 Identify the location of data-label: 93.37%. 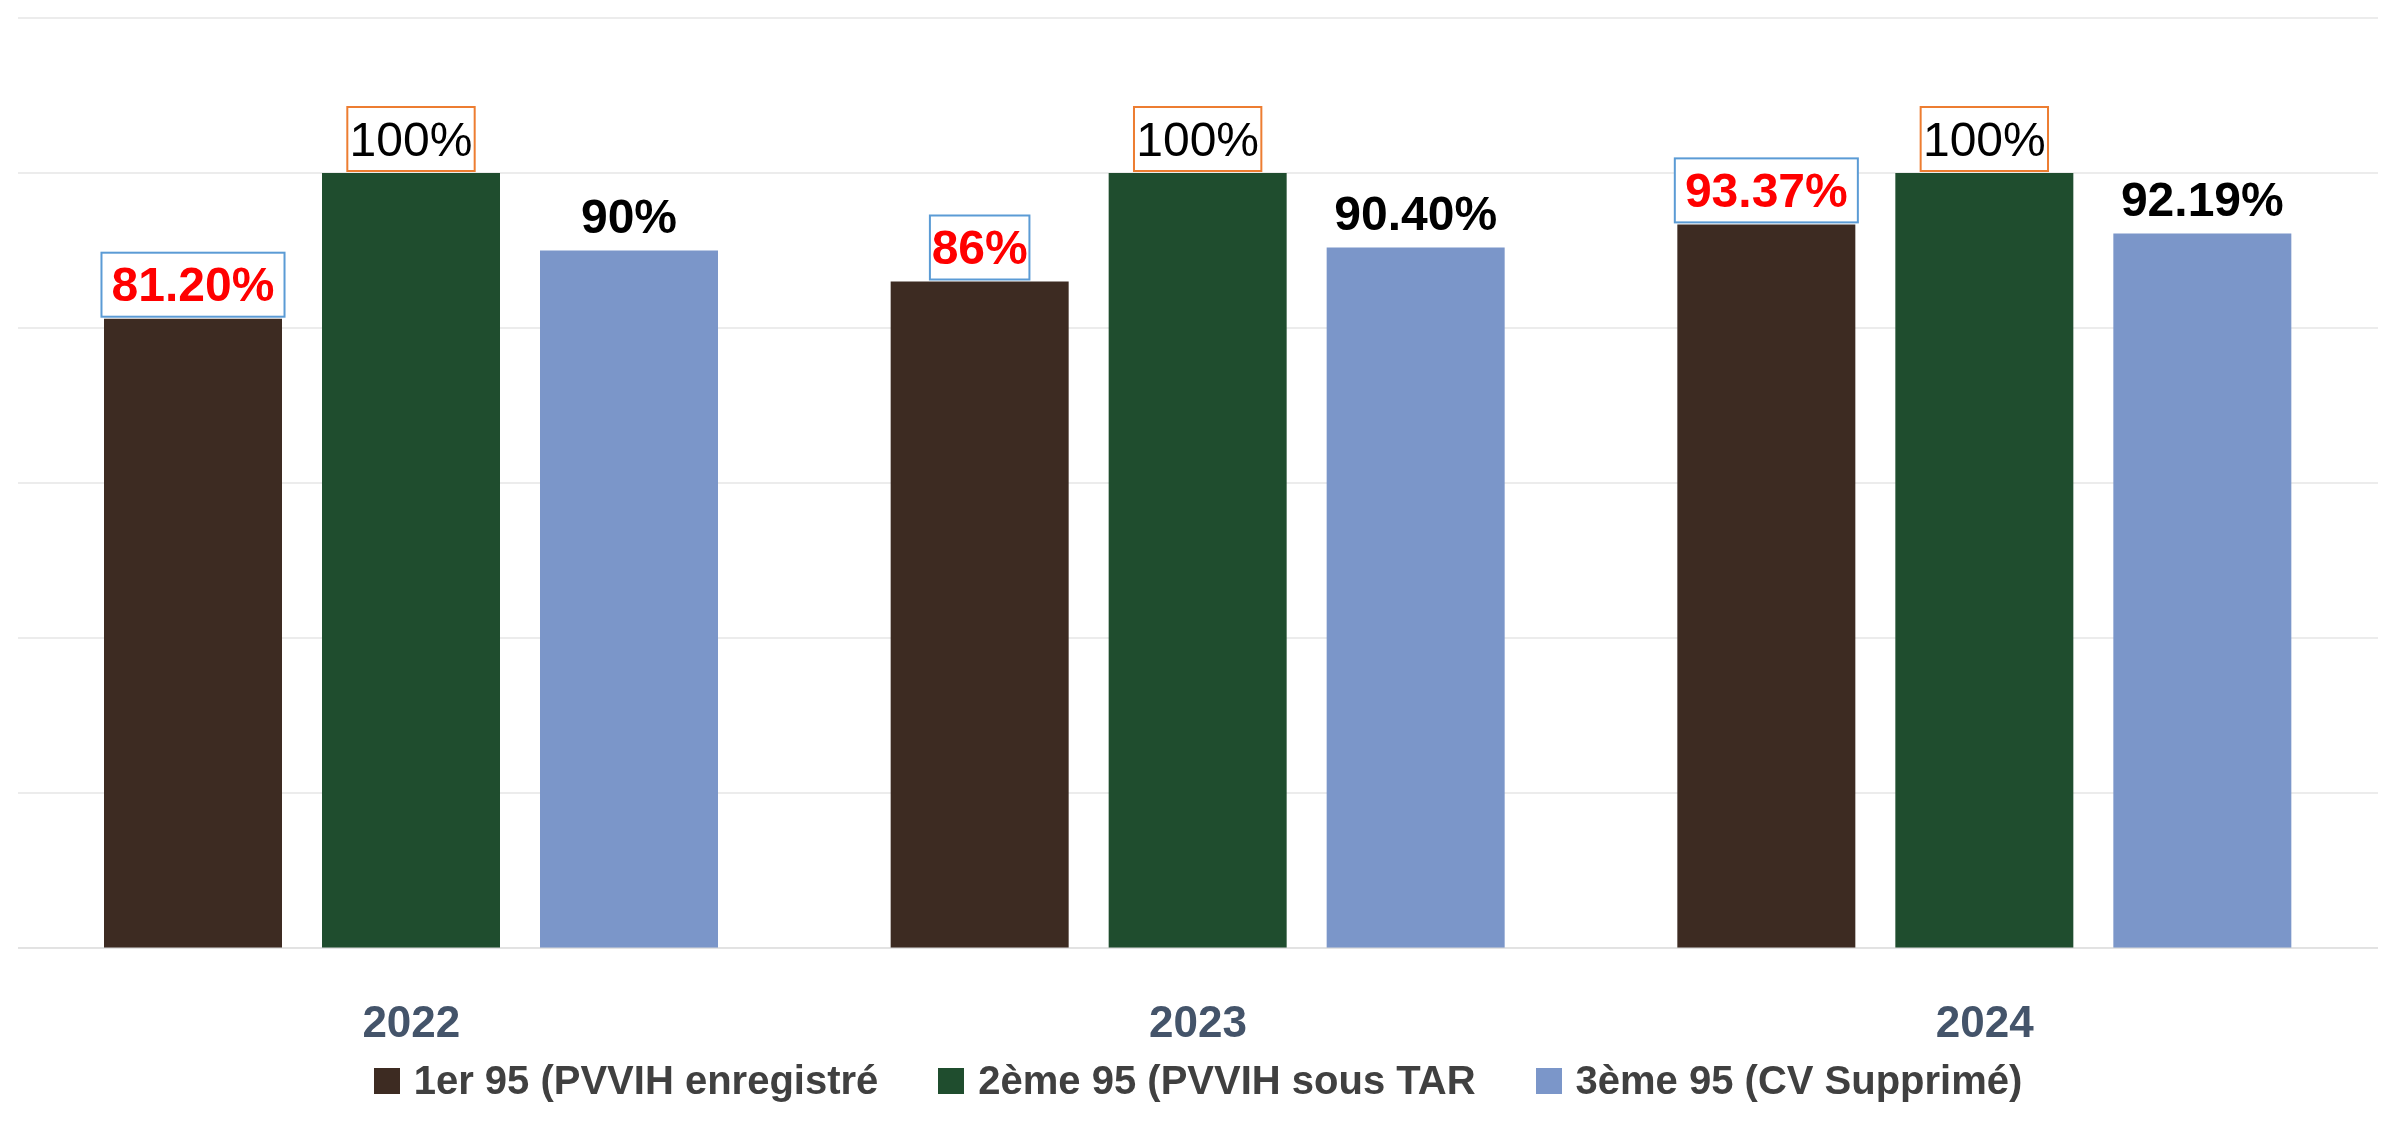
(1766, 190).